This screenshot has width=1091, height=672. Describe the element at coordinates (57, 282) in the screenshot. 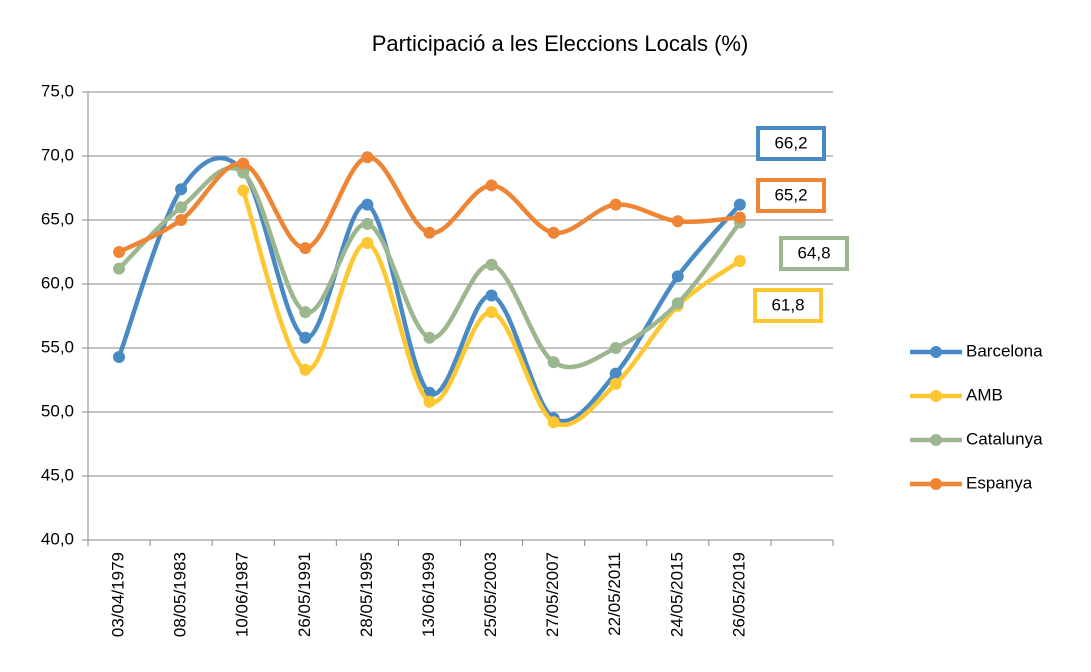

I see `y-tick-label: 60,0` at that location.